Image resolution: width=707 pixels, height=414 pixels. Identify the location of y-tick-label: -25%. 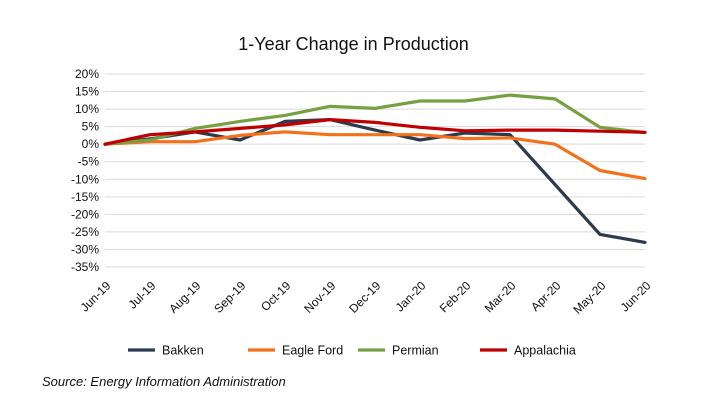
(85, 232).